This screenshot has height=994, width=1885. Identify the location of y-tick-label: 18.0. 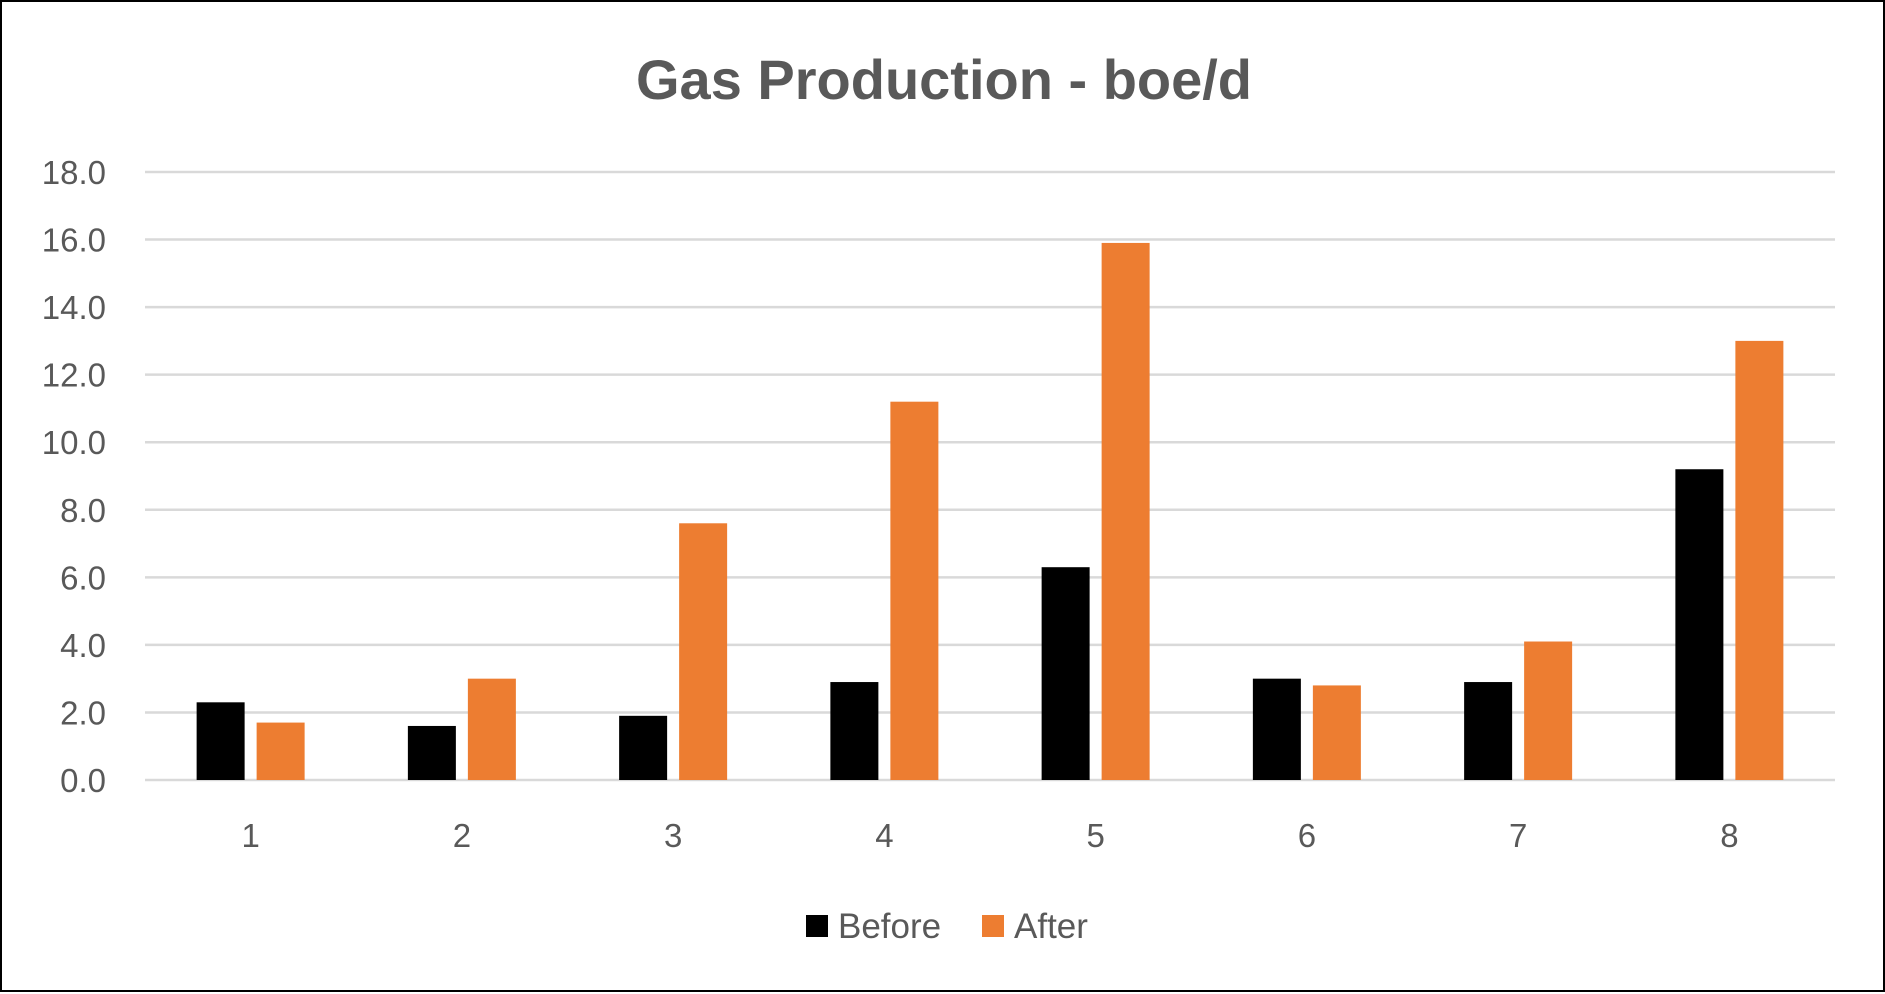
(74, 172).